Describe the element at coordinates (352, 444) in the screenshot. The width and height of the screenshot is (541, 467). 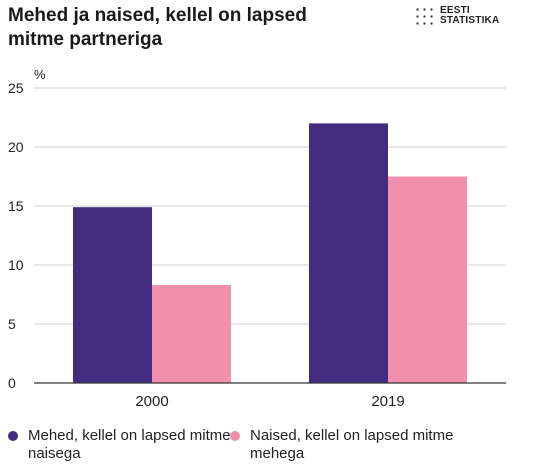
I see `legend-label-series-2: Naised, kellel on lapsed mitme mehega` at that location.